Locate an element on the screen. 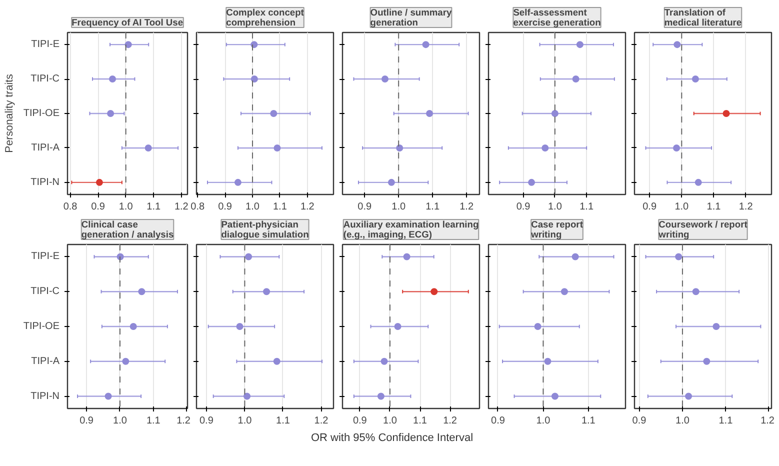 The width and height of the screenshot is (779, 466). x-axis-title: OR with 95% Confidence Interval is located at coordinates (392, 438).